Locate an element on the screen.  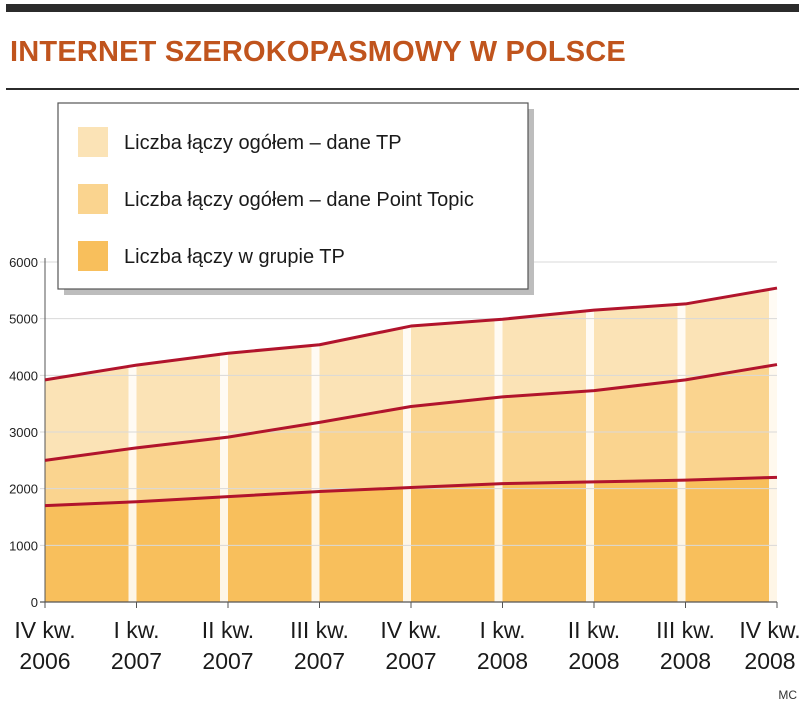
y-tick-label: 1000 is located at coordinates (23, 545).